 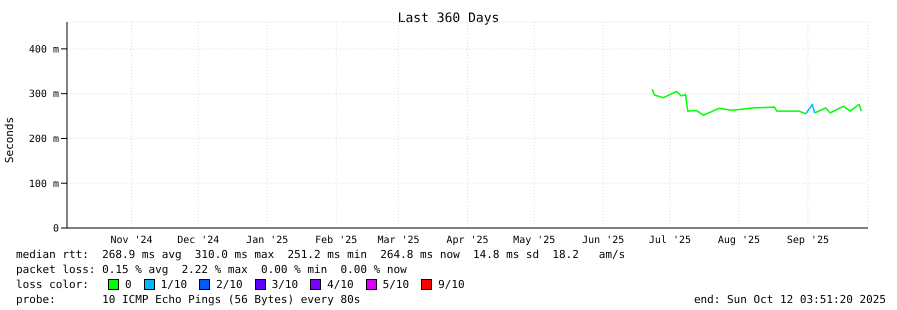 I want to click on x-tick-label: Feb '25, so click(x=336, y=240).